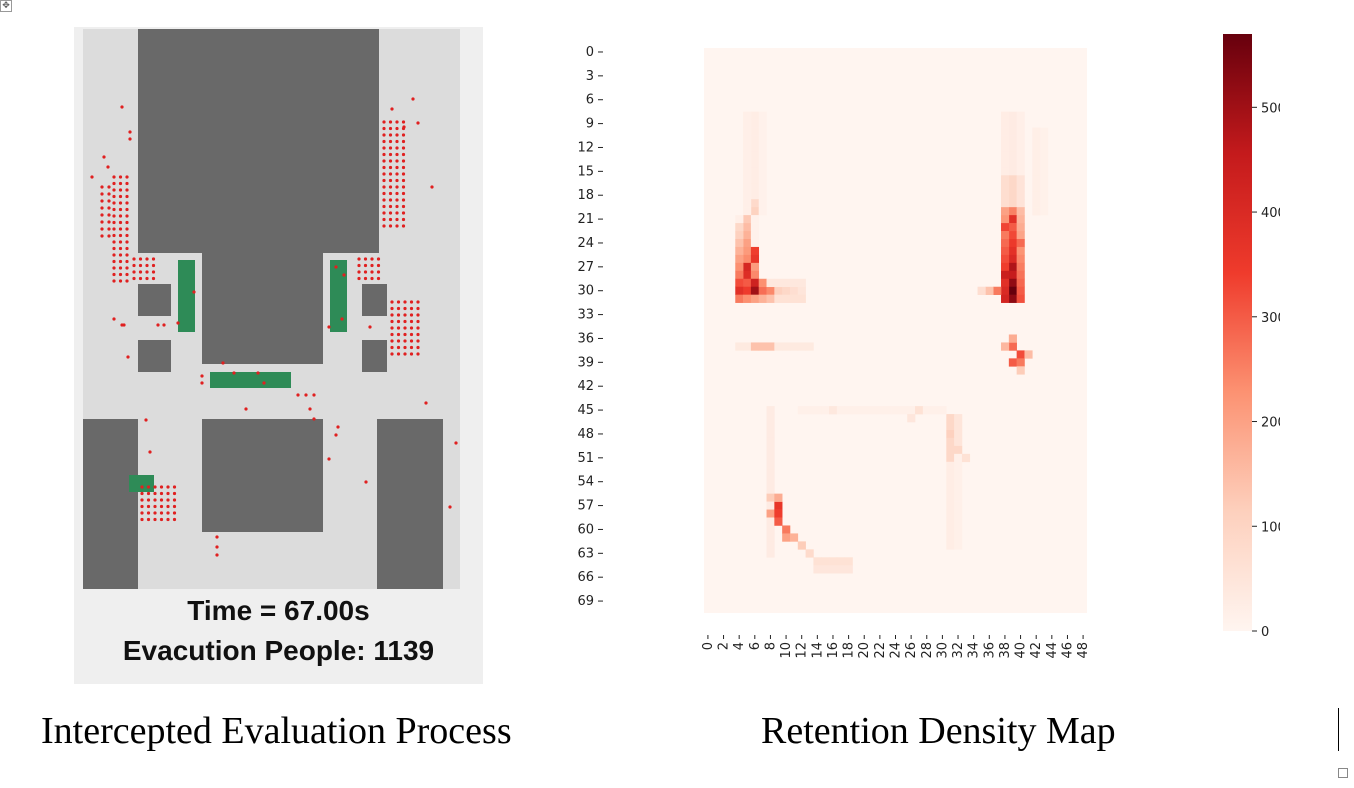 The height and width of the screenshot is (788, 1354). What do you see at coordinates (938, 731) in the screenshot?
I see `right-caption: Retention Density Map` at bounding box center [938, 731].